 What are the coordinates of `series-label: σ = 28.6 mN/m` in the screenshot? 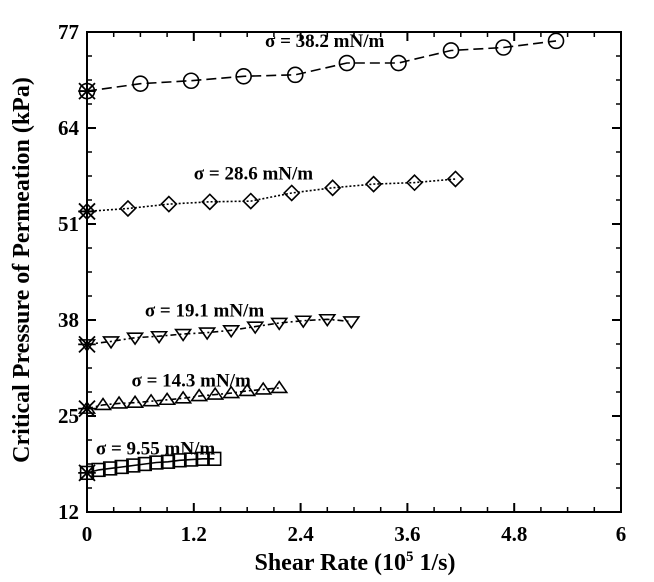 It's located at (253, 174).